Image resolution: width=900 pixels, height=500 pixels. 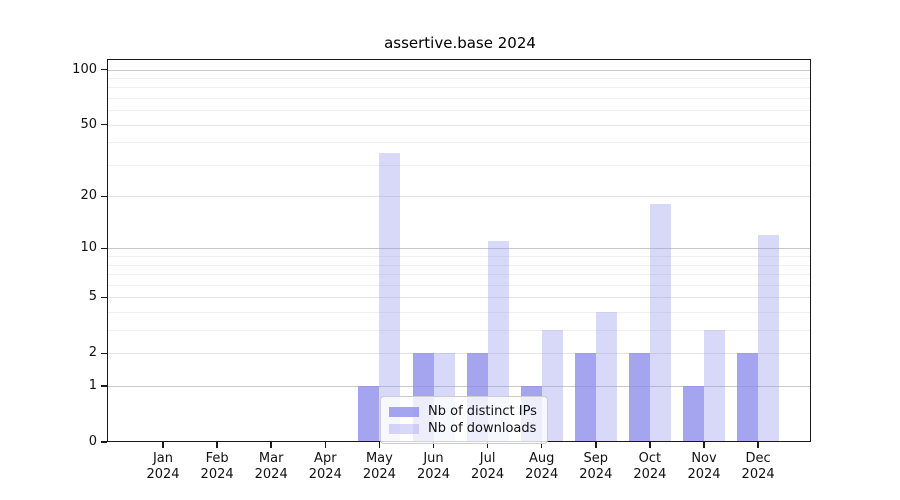 What do you see at coordinates (693, 414) in the screenshot?
I see `bar-ips-nov` at bounding box center [693, 414].